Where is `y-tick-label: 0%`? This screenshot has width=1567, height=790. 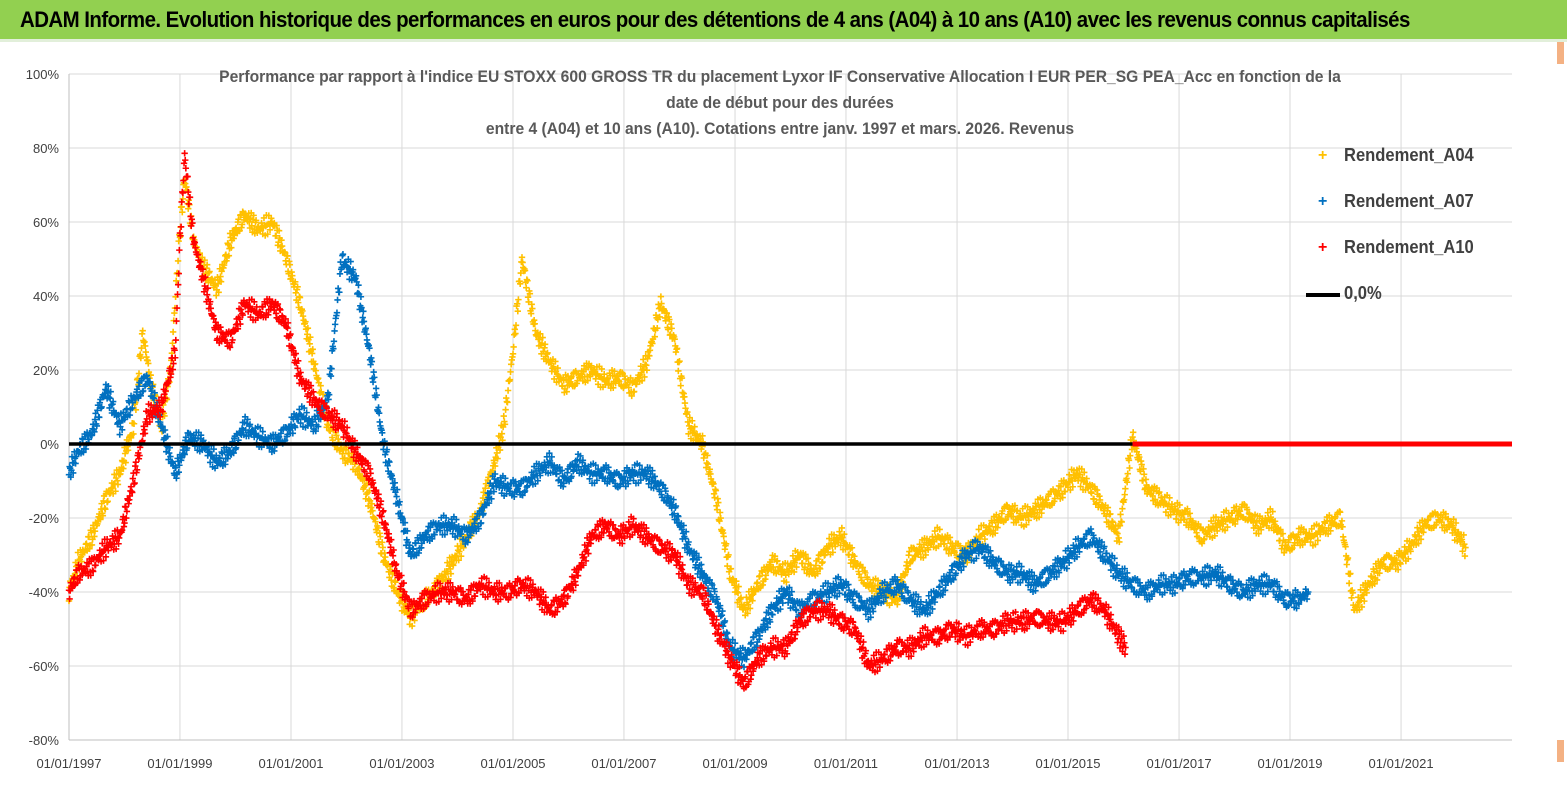
y-tick-label: 0% is located at coordinates (49, 444).